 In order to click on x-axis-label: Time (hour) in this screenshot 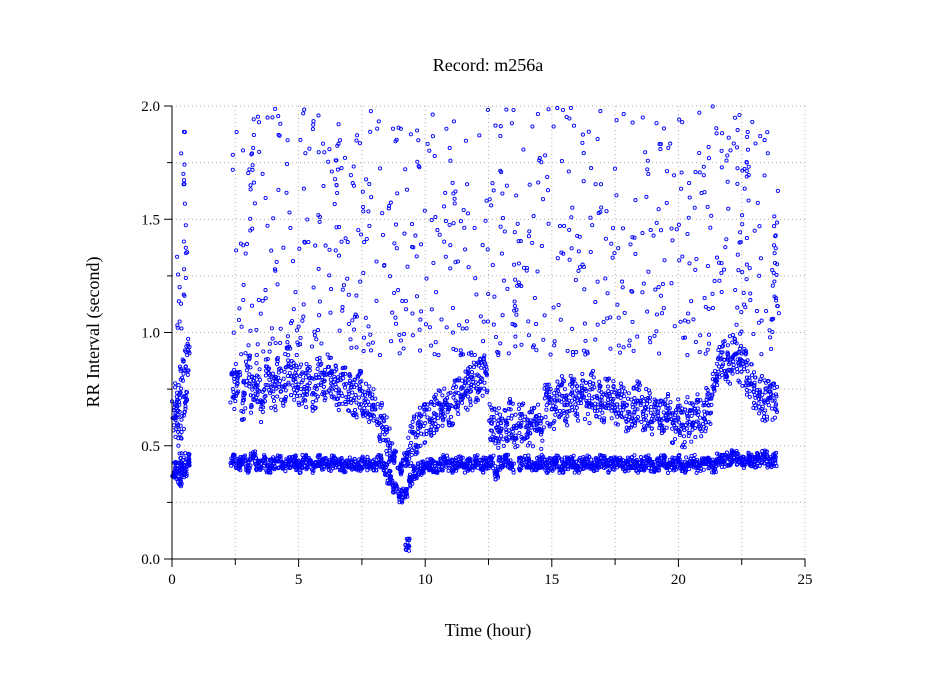, I will do `click(488, 630)`.